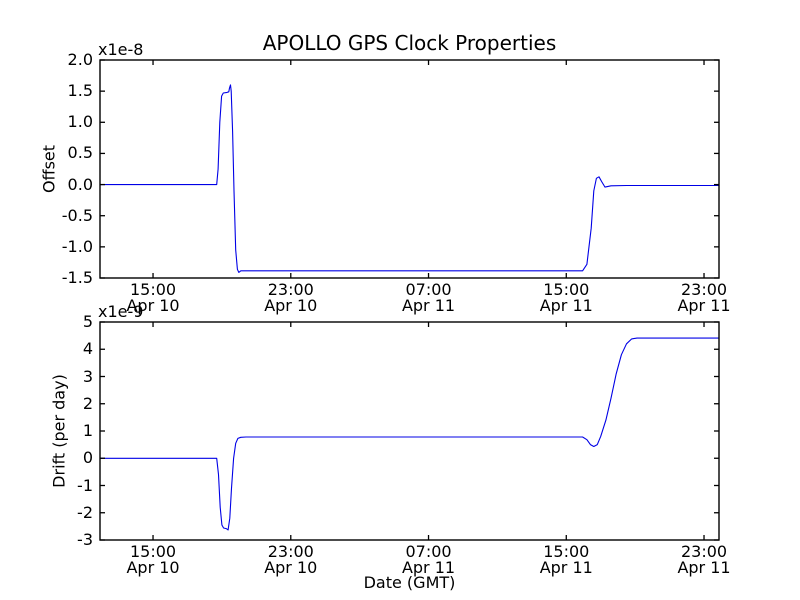 The width and height of the screenshot is (800, 600). I want to click on y-tick-label: 5, so click(87, 321).